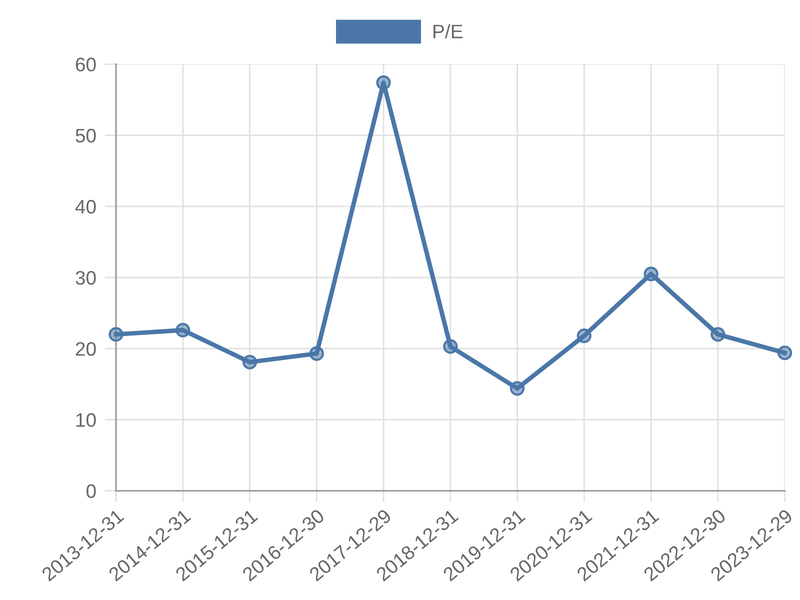 This screenshot has height=600, width=800. Describe the element at coordinates (86, 349) in the screenshot. I see `y-tick-label: 20` at that location.